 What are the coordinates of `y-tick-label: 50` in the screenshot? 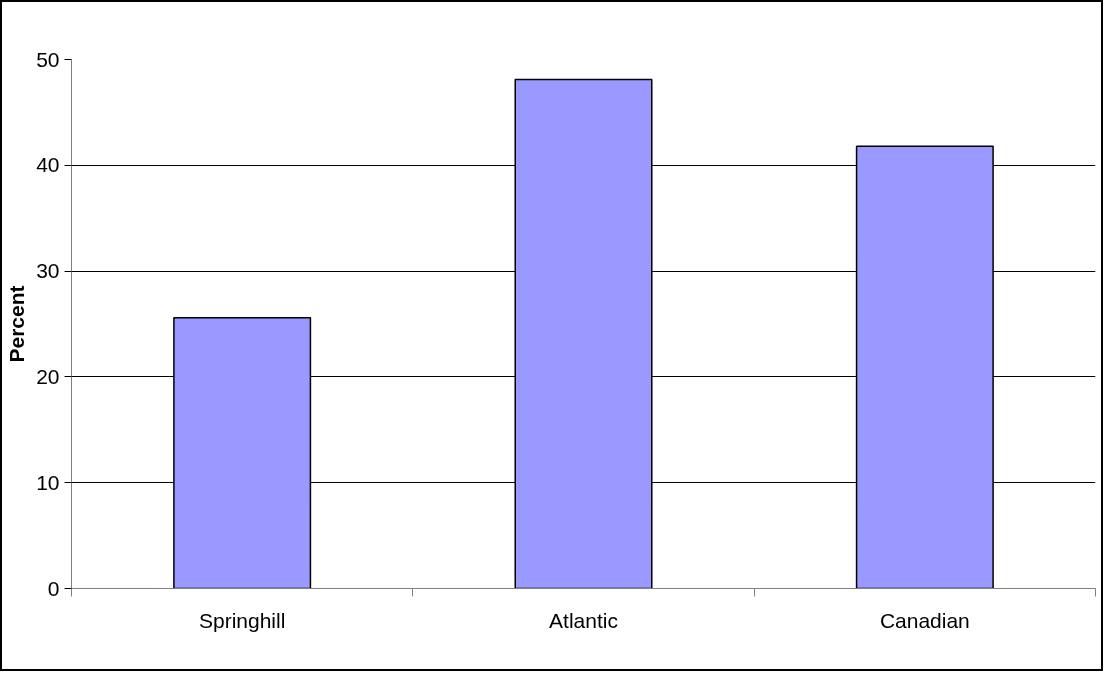 It's located at (48, 59).